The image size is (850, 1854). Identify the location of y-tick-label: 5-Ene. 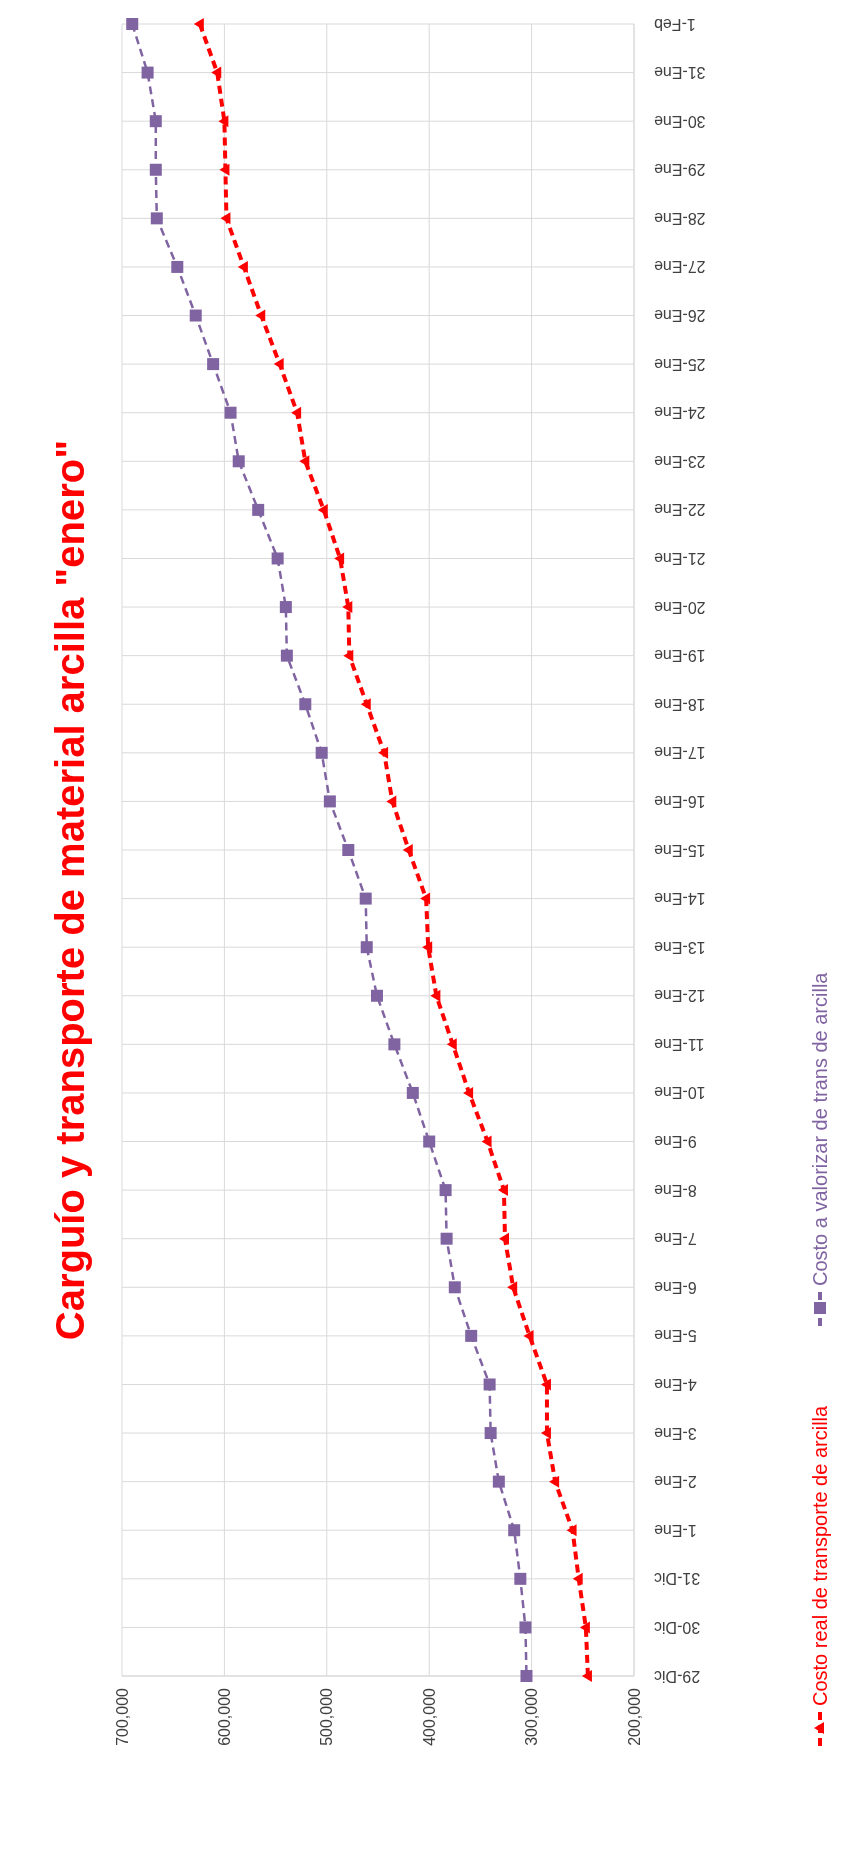
(675, 1336).